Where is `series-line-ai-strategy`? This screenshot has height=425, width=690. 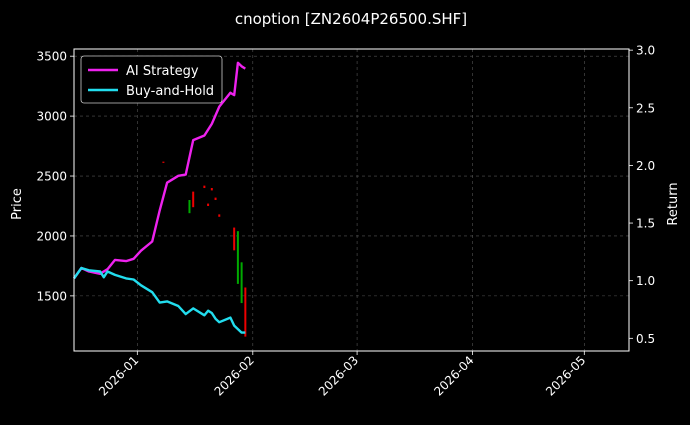 series-line-ai-strategy is located at coordinates (159, 170).